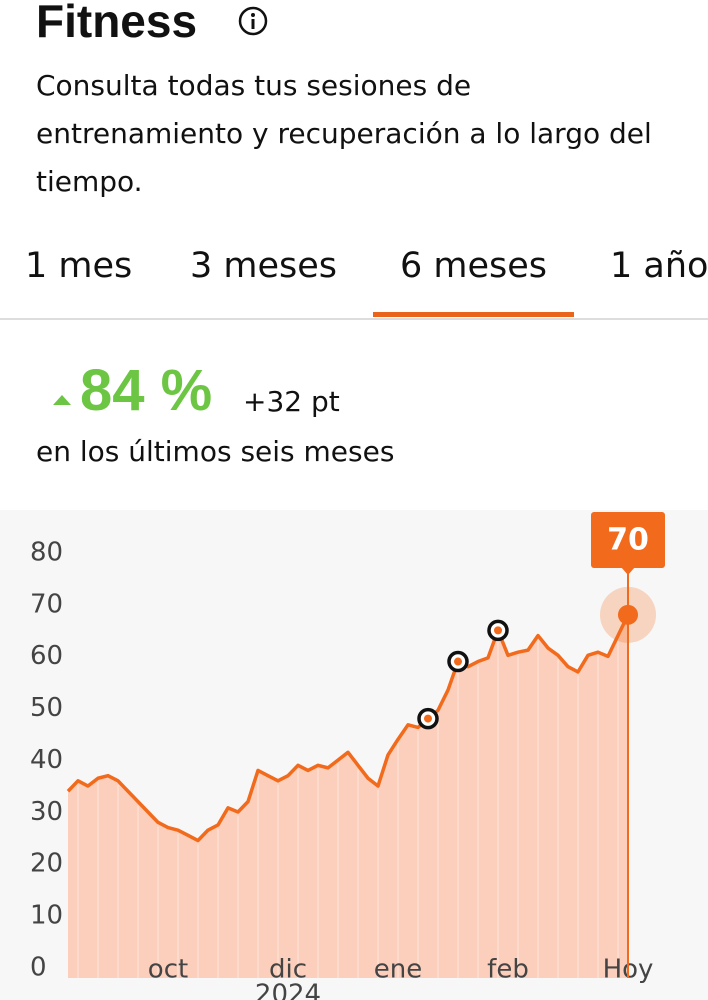  What do you see at coordinates (628, 571) in the screenshot?
I see `tooltip-tip` at bounding box center [628, 571].